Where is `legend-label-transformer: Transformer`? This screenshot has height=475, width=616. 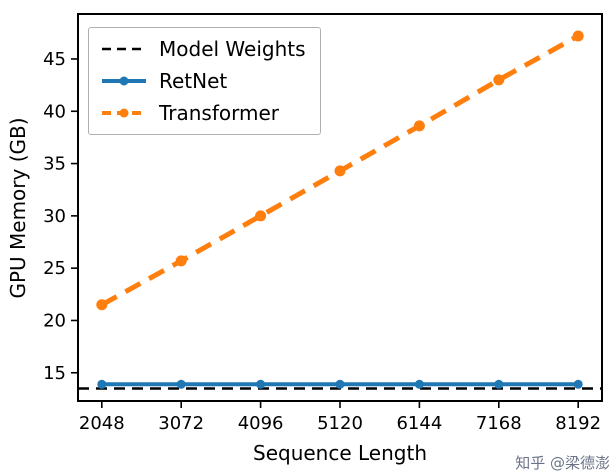 legend-label-transformer: Transformer is located at coordinates (219, 113).